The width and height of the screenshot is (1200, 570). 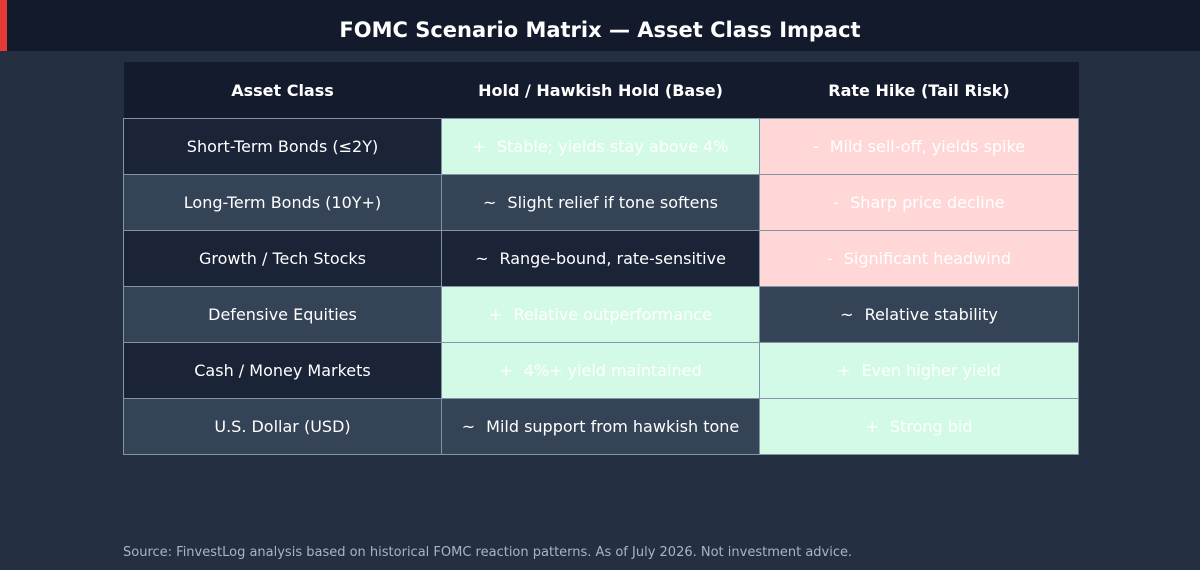 What do you see at coordinates (931, 314) in the screenshot?
I see `impact-text: Relative stability` at bounding box center [931, 314].